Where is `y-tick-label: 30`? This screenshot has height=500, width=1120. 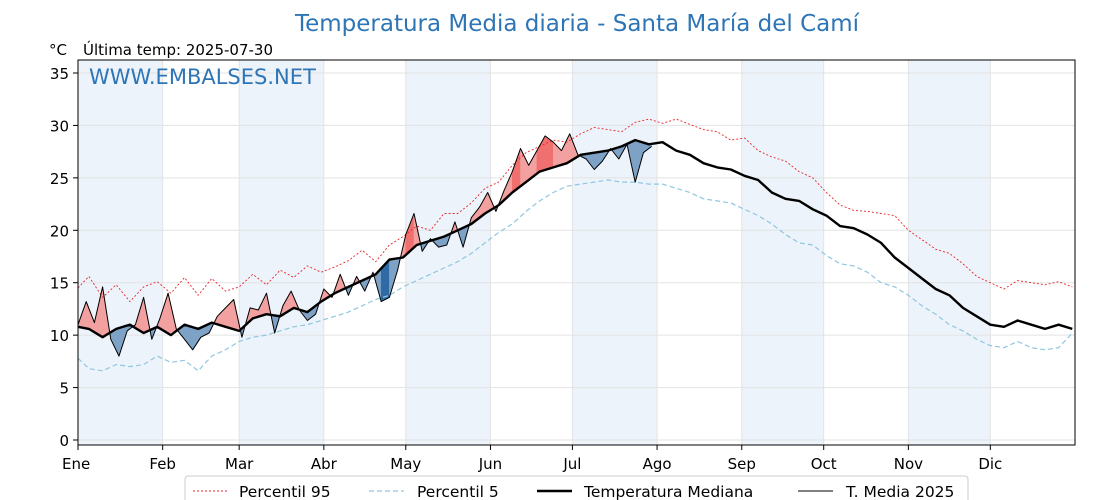
y-tick-label: 30 is located at coordinates (59, 126).